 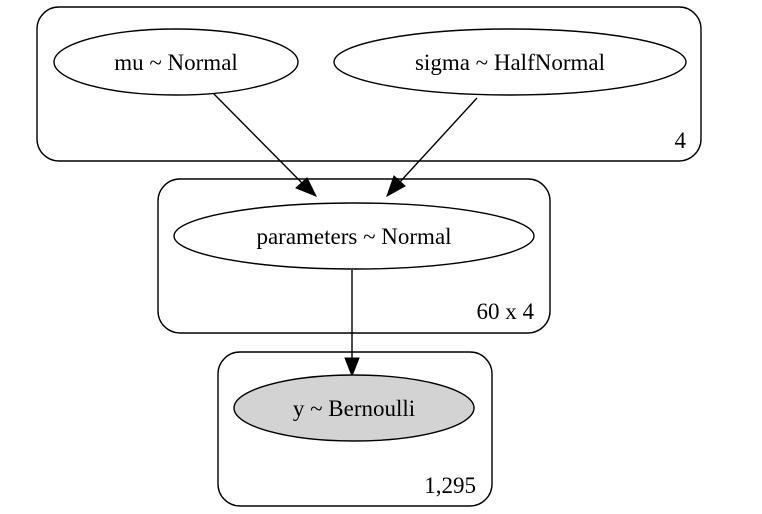 I want to click on edge-mu-to-parameters-line, so click(x=256, y=137).